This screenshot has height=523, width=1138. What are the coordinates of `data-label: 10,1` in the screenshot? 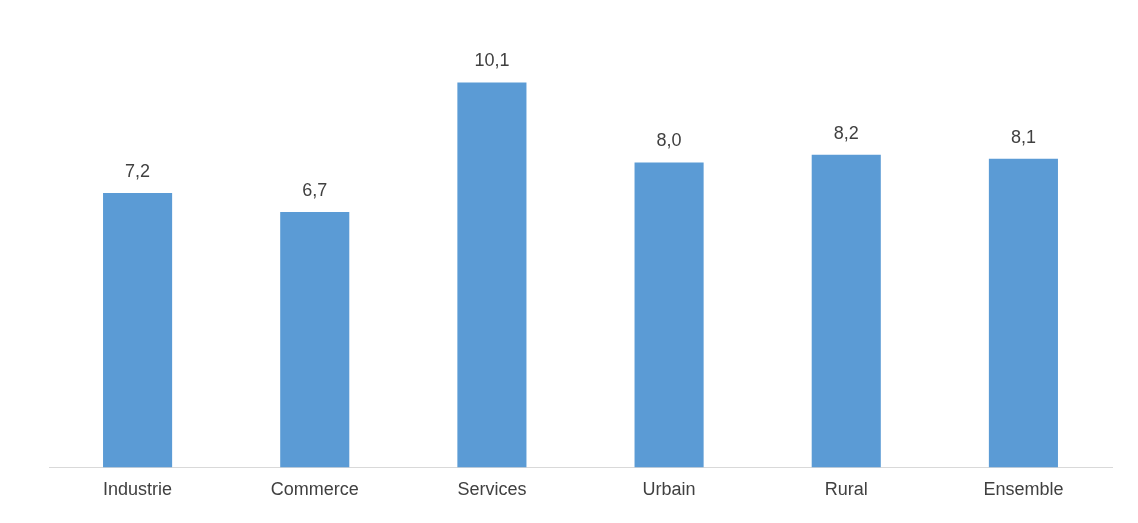 It's located at (492, 60).